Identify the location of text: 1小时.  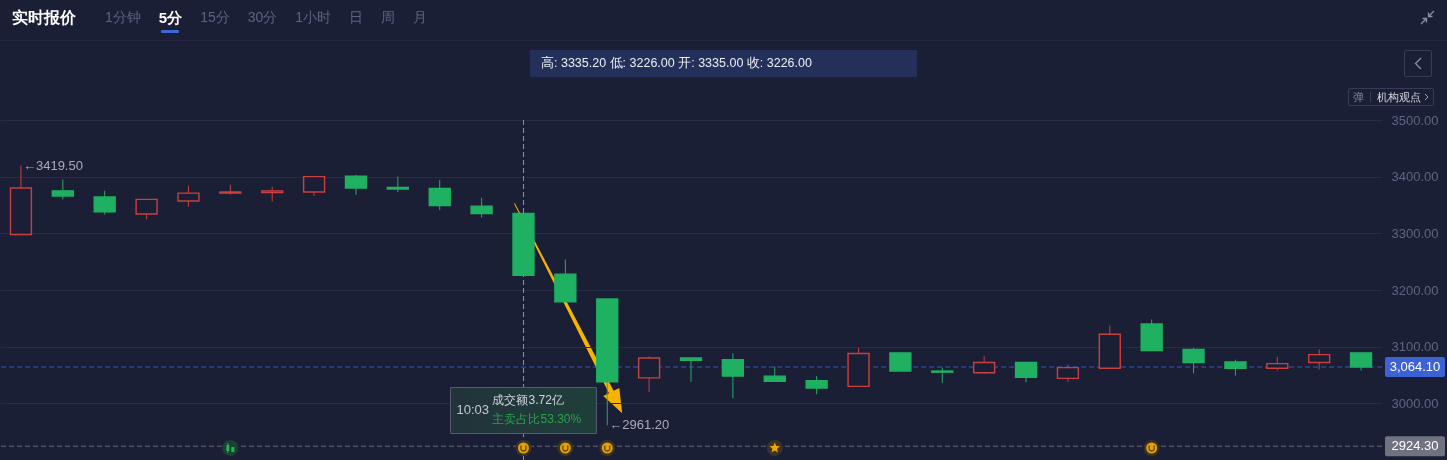
(313, 18).